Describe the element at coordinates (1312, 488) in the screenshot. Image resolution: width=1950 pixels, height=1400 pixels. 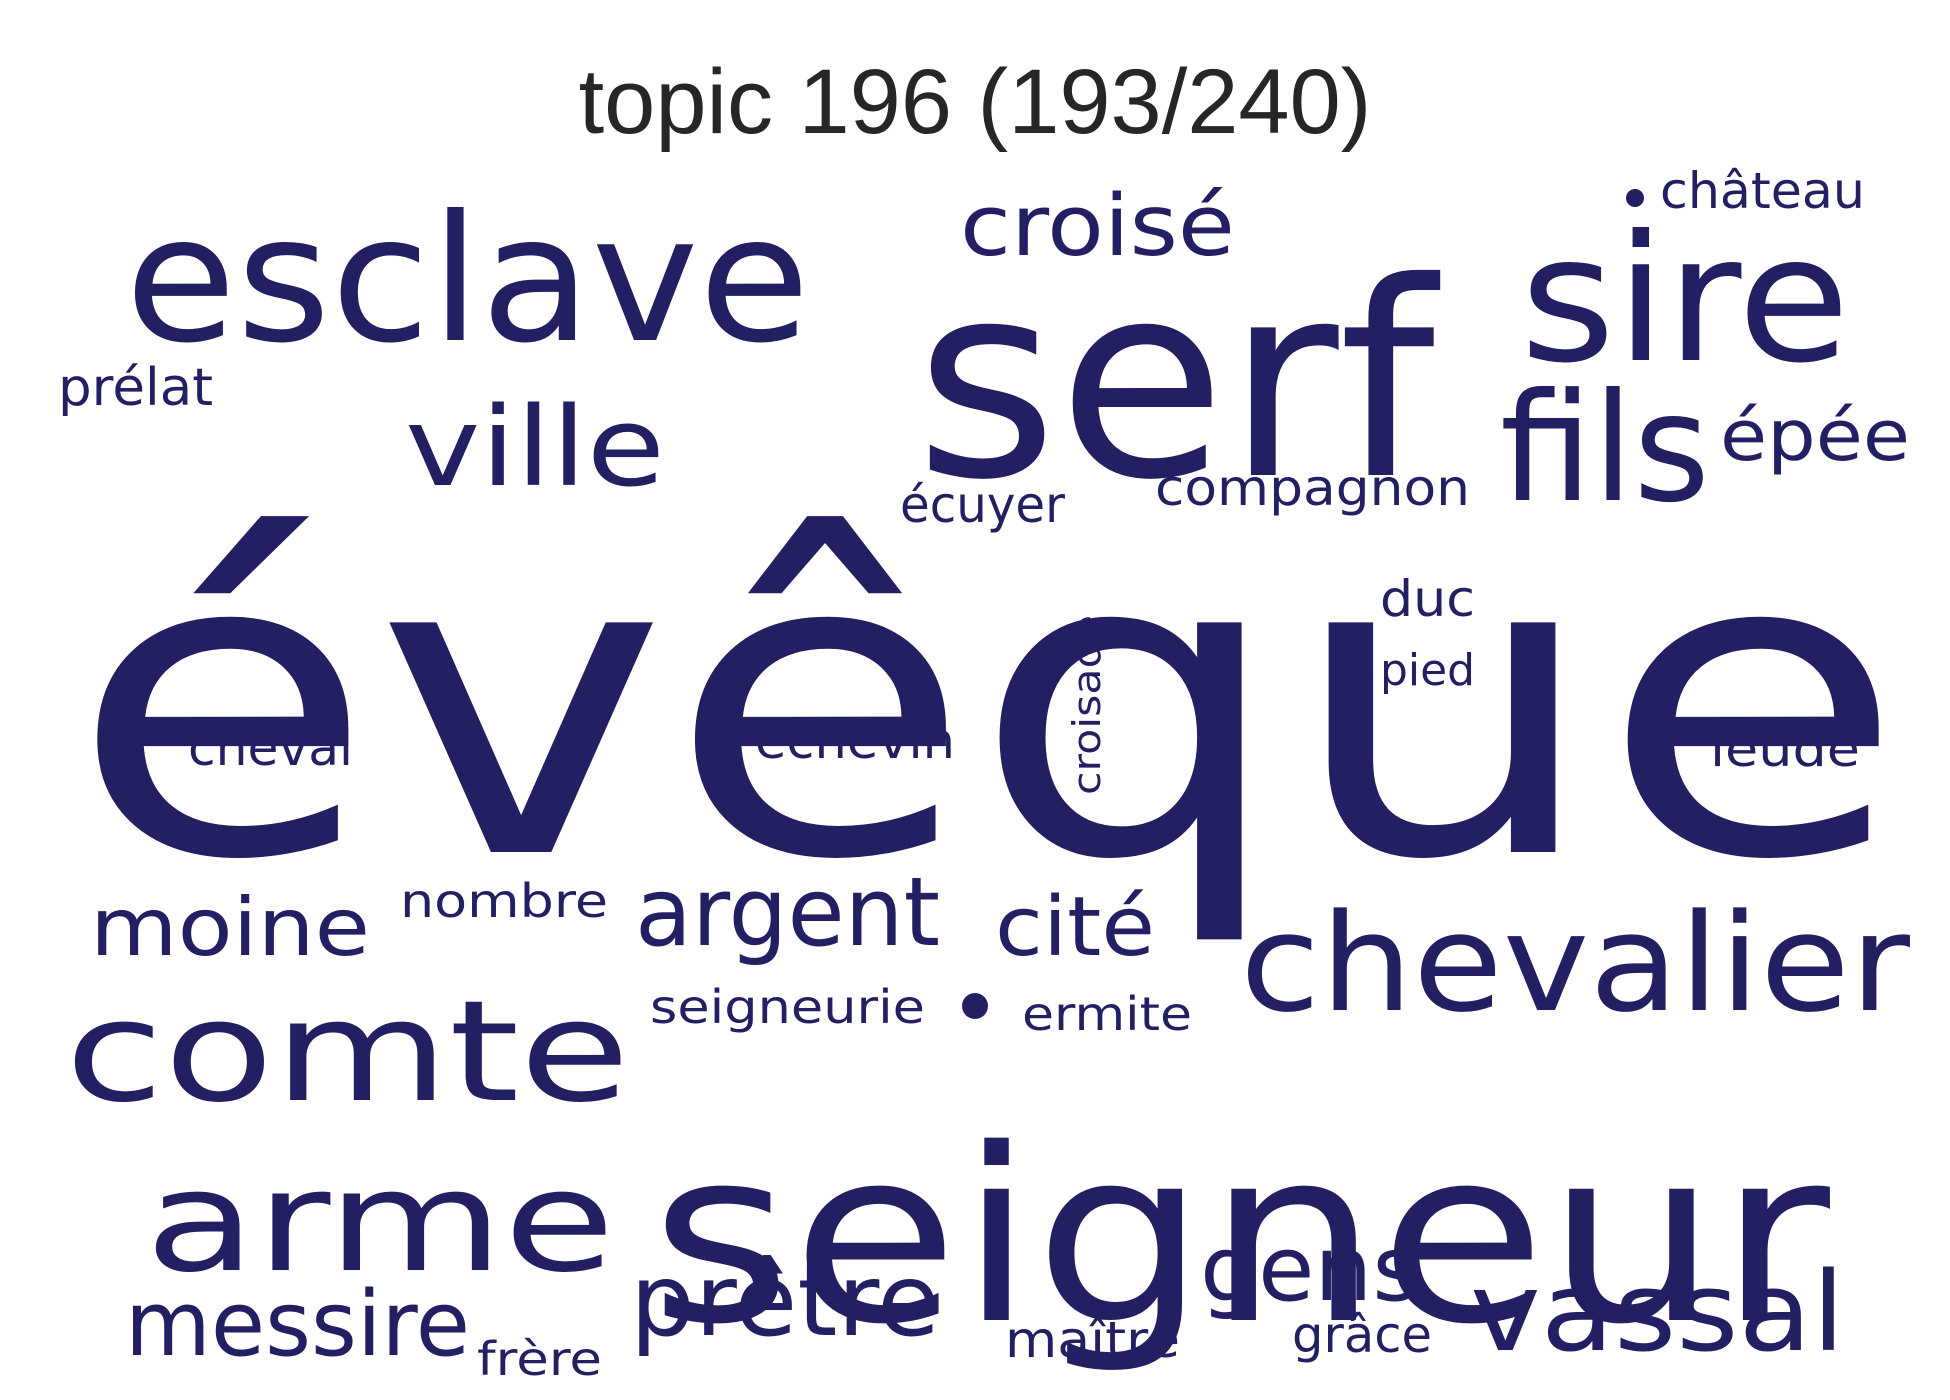
I see `word-compagnon: compagnon` at that location.